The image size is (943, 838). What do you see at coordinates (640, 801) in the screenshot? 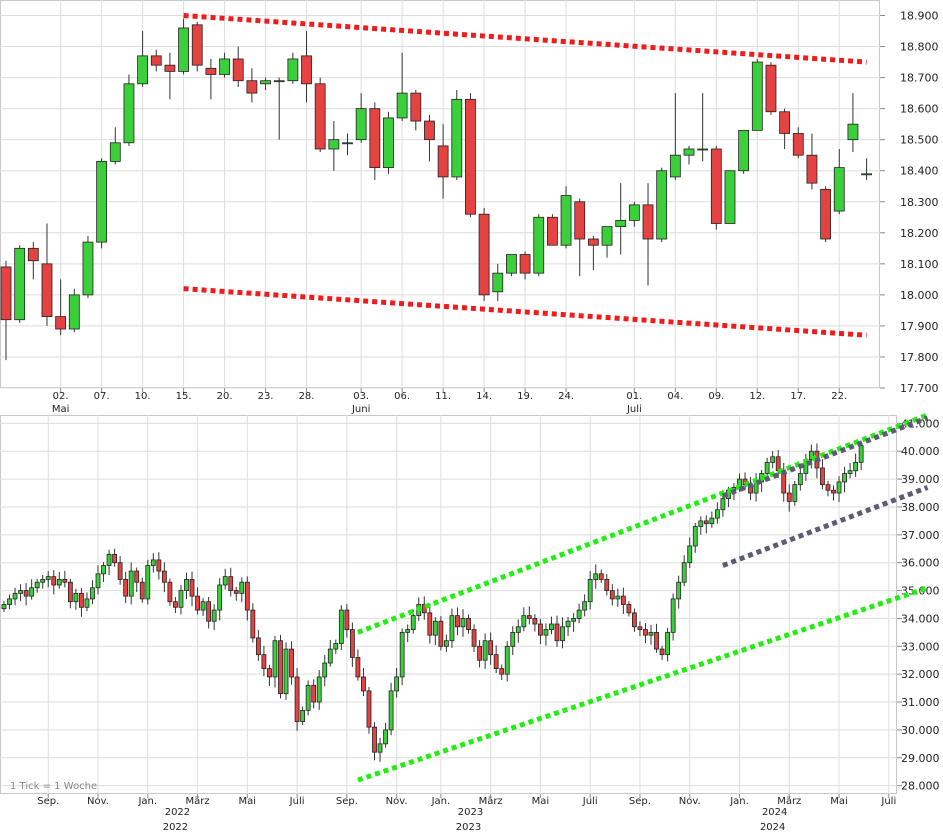
I see `x-tick-label: Sep.` at bounding box center [640, 801].